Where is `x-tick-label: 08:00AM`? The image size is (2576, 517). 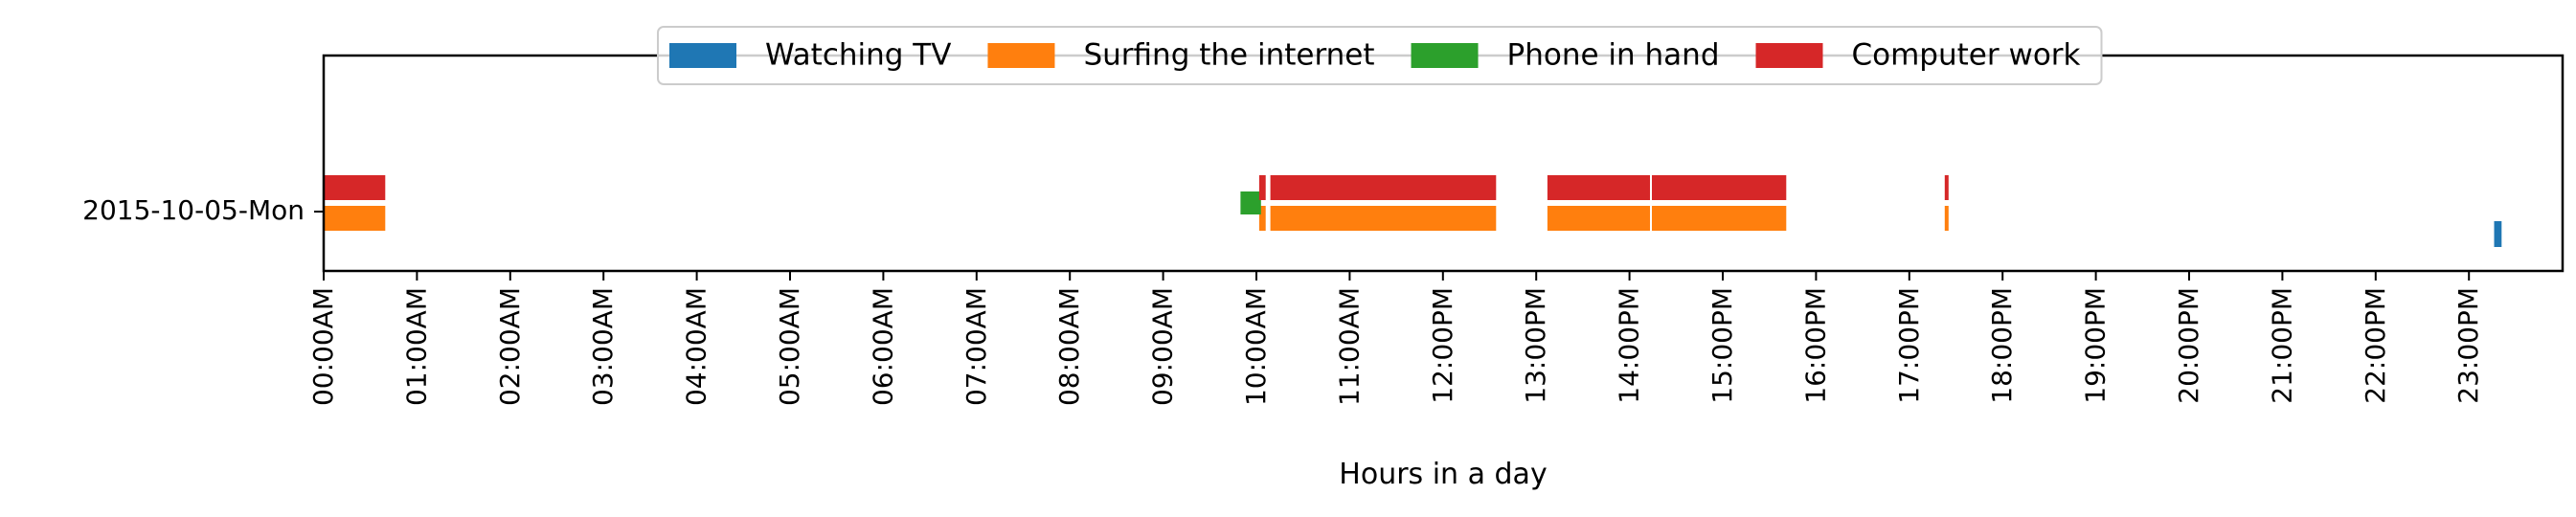
x-tick-label: 08:00AM is located at coordinates (1069, 346).